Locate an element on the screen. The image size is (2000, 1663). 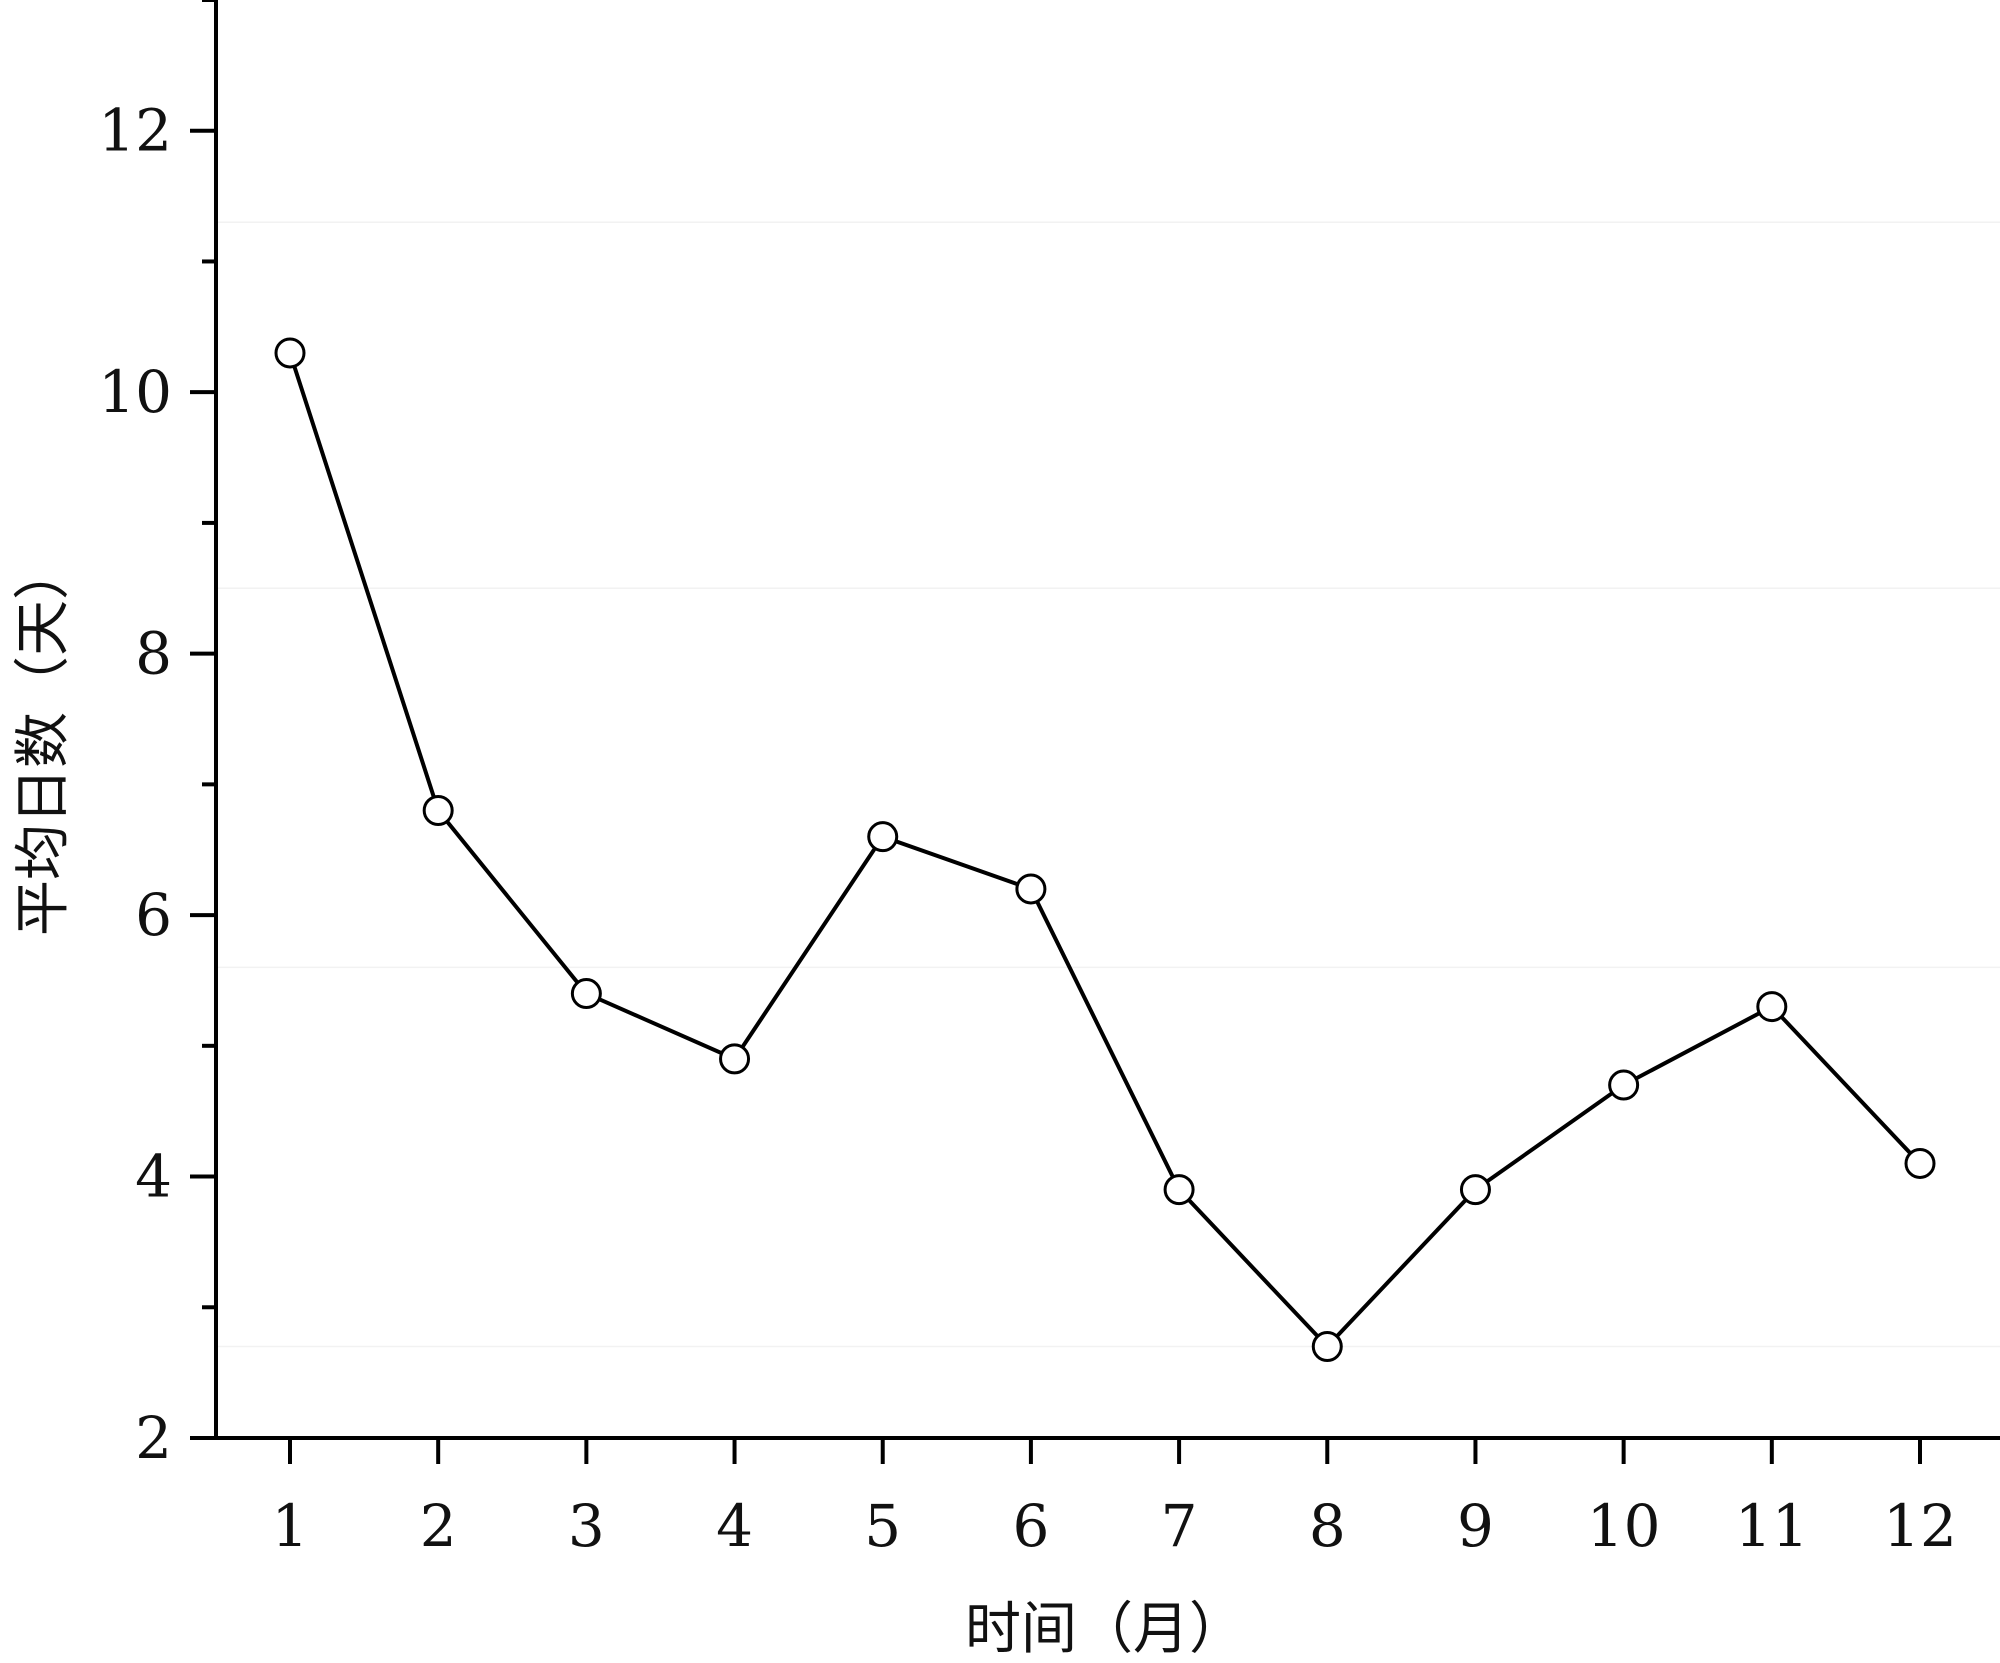
x-tick-label: 3 is located at coordinates (586, 1526).